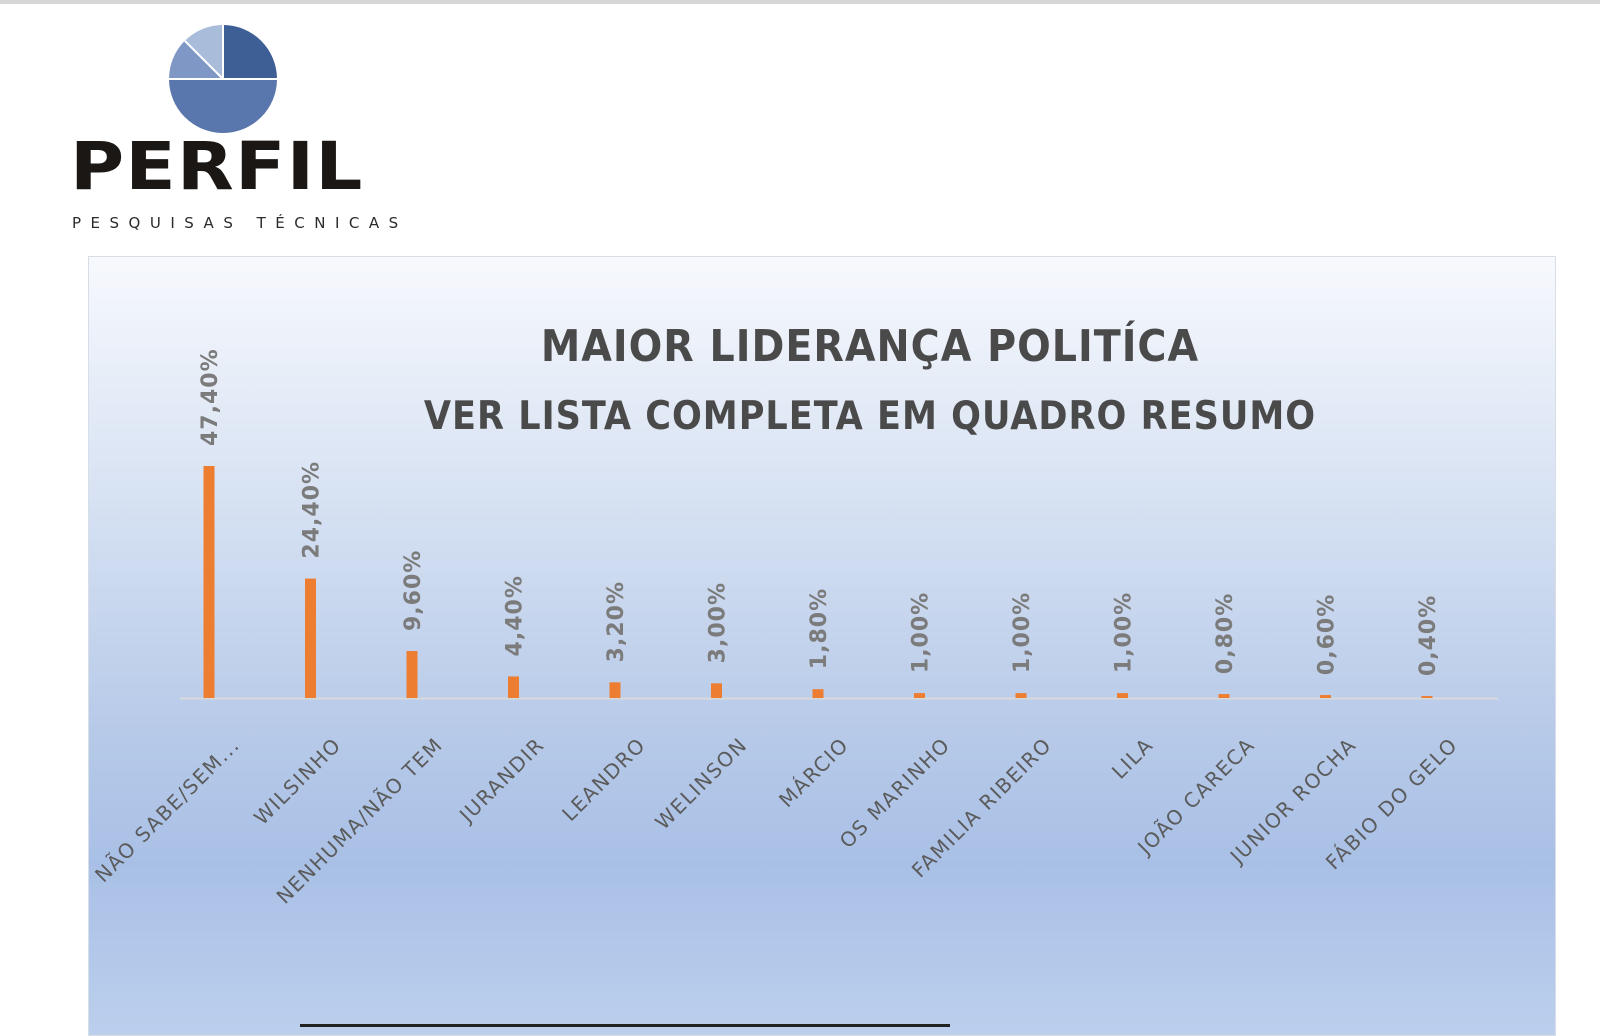 Image resolution: width=1600 pixels, height=1036 pixels. What do you see at coordinates (1428, 635) in the screenshot?
I see `value-label-13: 0,40%` at bounding box center [1428, 635].